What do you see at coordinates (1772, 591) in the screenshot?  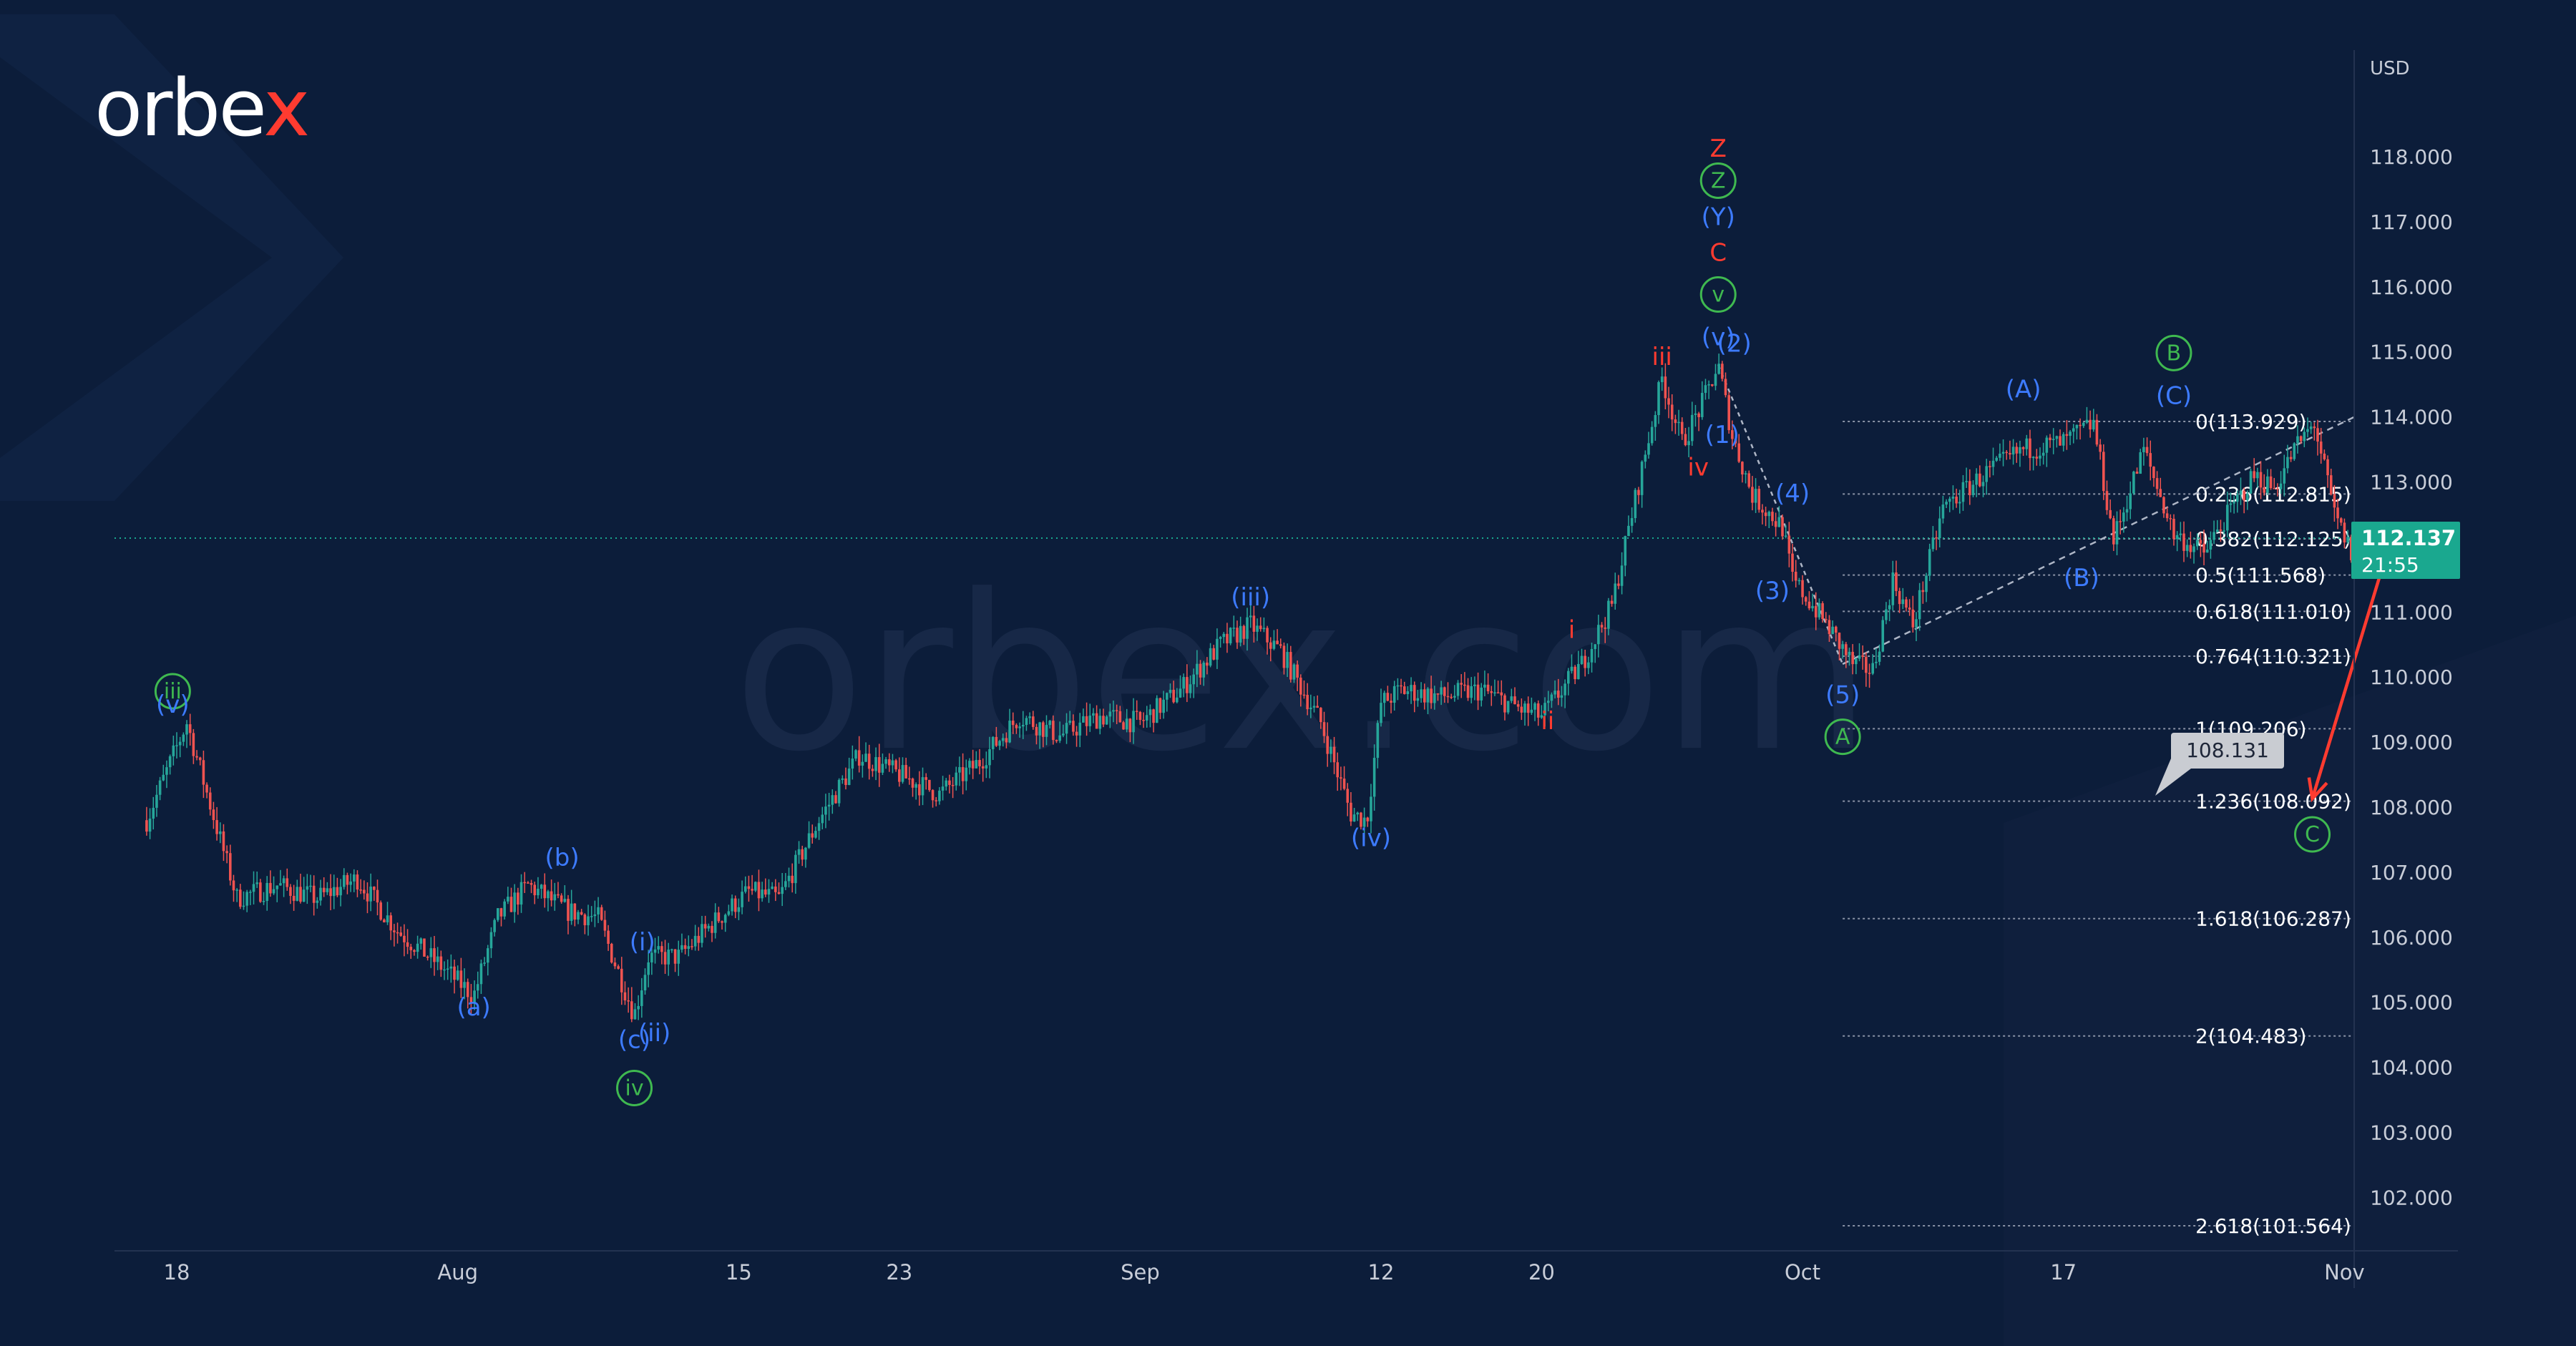 I see `wave-label: (3)` at bounding box center [1772, 591].